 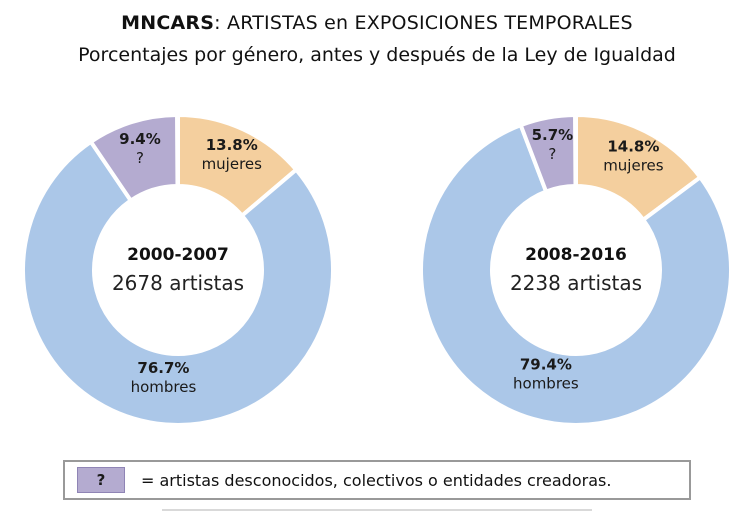 I want to click on title-rest: : ARTISTAS en EXPOSICIONES TEMPORALES, so click(x=423, y=23).